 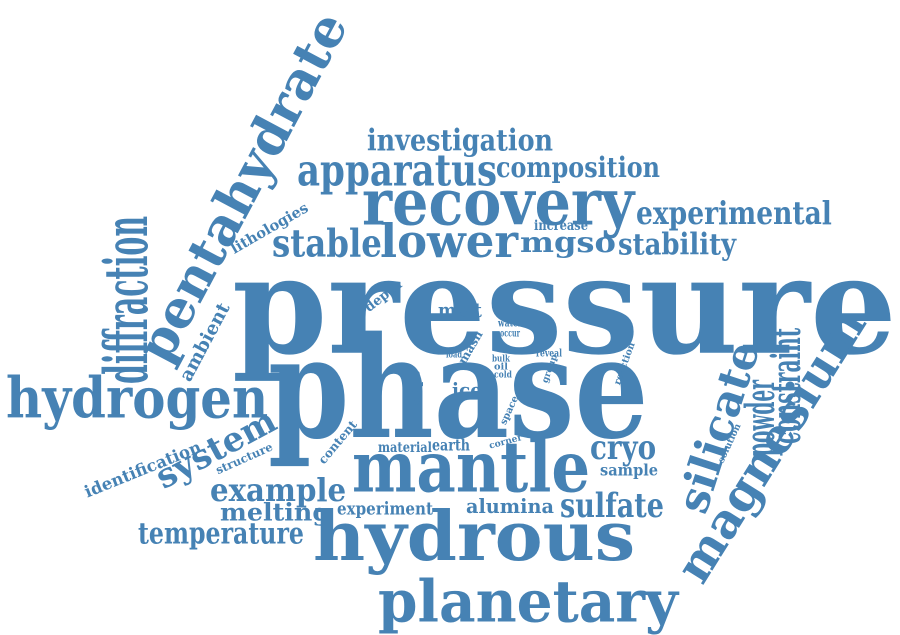 What do you see at coordinates (578, 167) in the screenshot?
I see `word-composition: composition` at bounding box center [578, 167].